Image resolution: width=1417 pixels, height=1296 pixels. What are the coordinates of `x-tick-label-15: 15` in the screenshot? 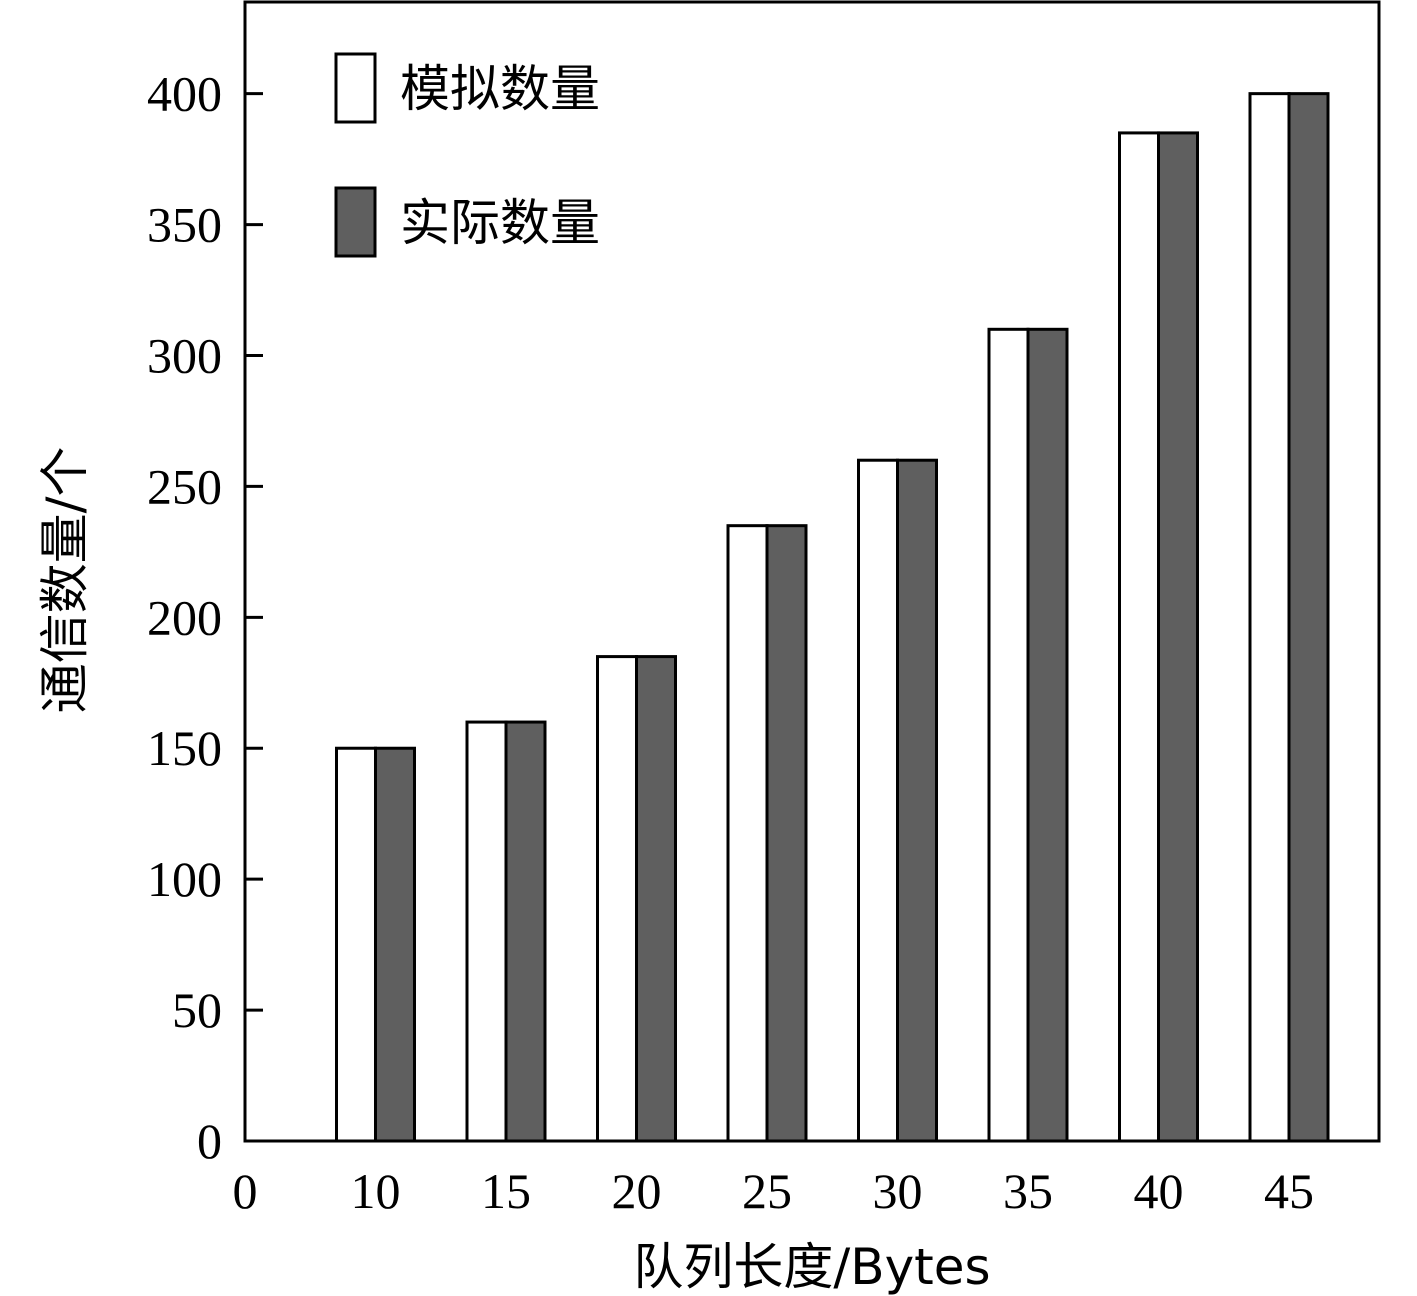 It's located at (506, 1191).